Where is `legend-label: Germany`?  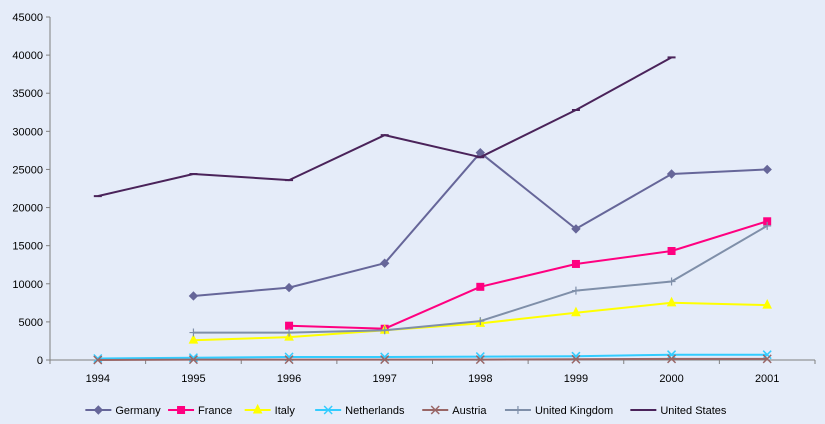
legend-label: Germany is located at coordinates (138, 411).